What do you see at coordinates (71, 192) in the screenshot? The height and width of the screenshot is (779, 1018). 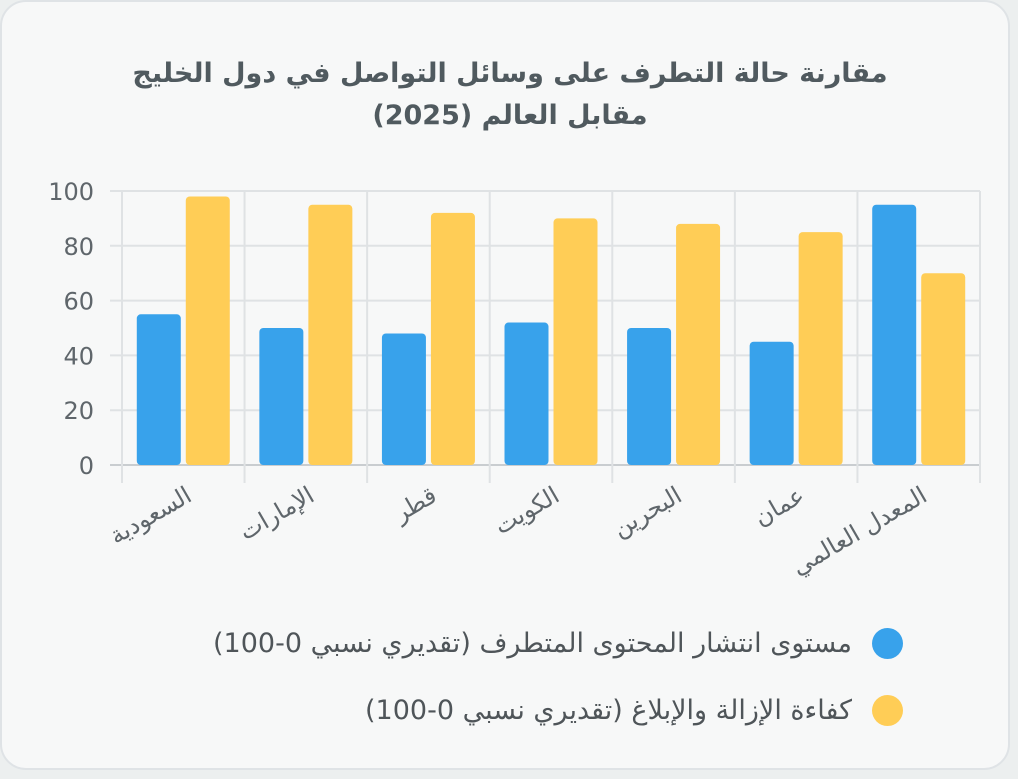 I see `y-tick-label: 100` at bounding box center [71, 192].